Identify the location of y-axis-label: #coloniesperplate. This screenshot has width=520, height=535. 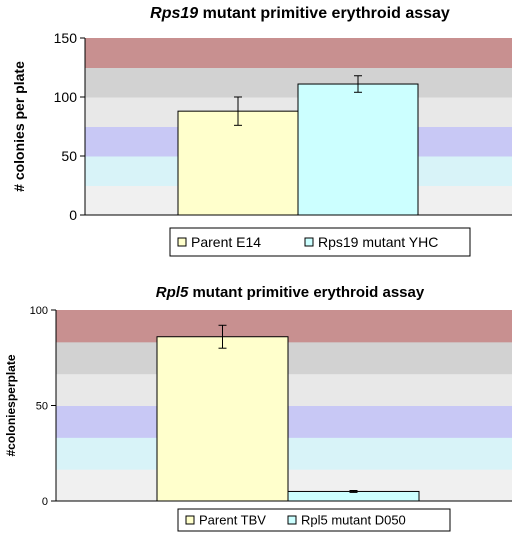
(11, 405).